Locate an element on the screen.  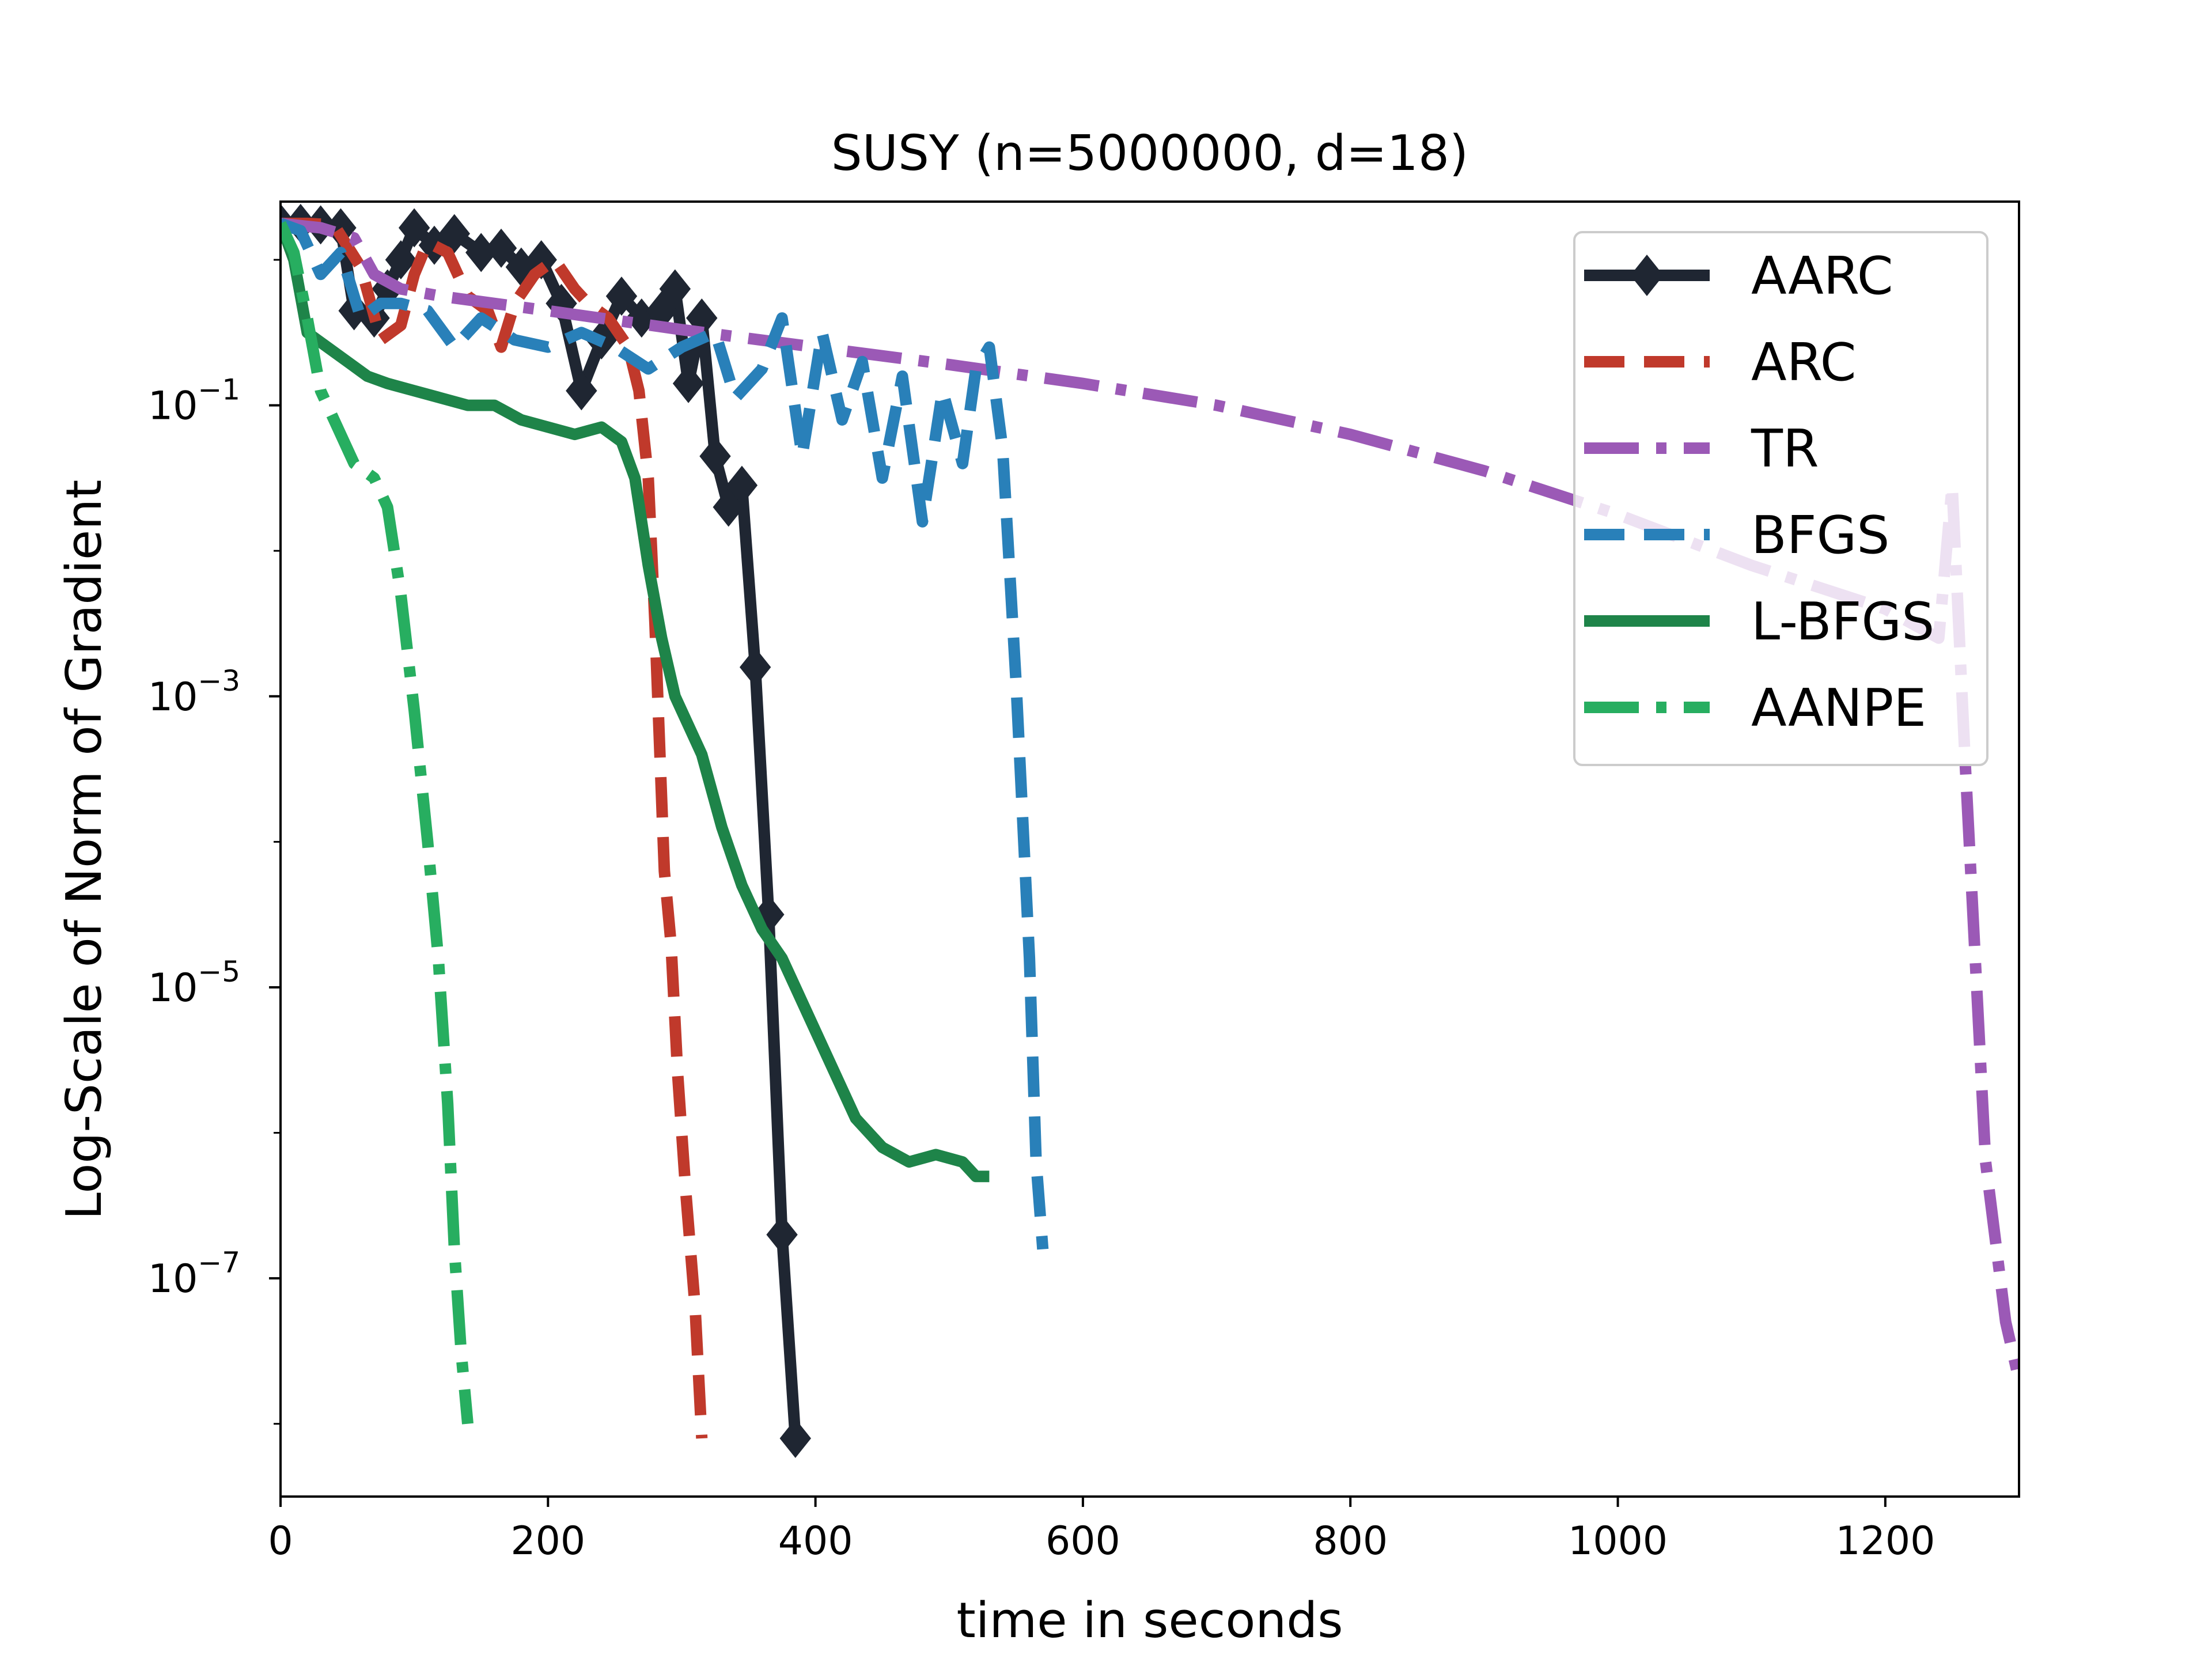
x-tick-label: 1000 is located at coordinates (1618, 1541).